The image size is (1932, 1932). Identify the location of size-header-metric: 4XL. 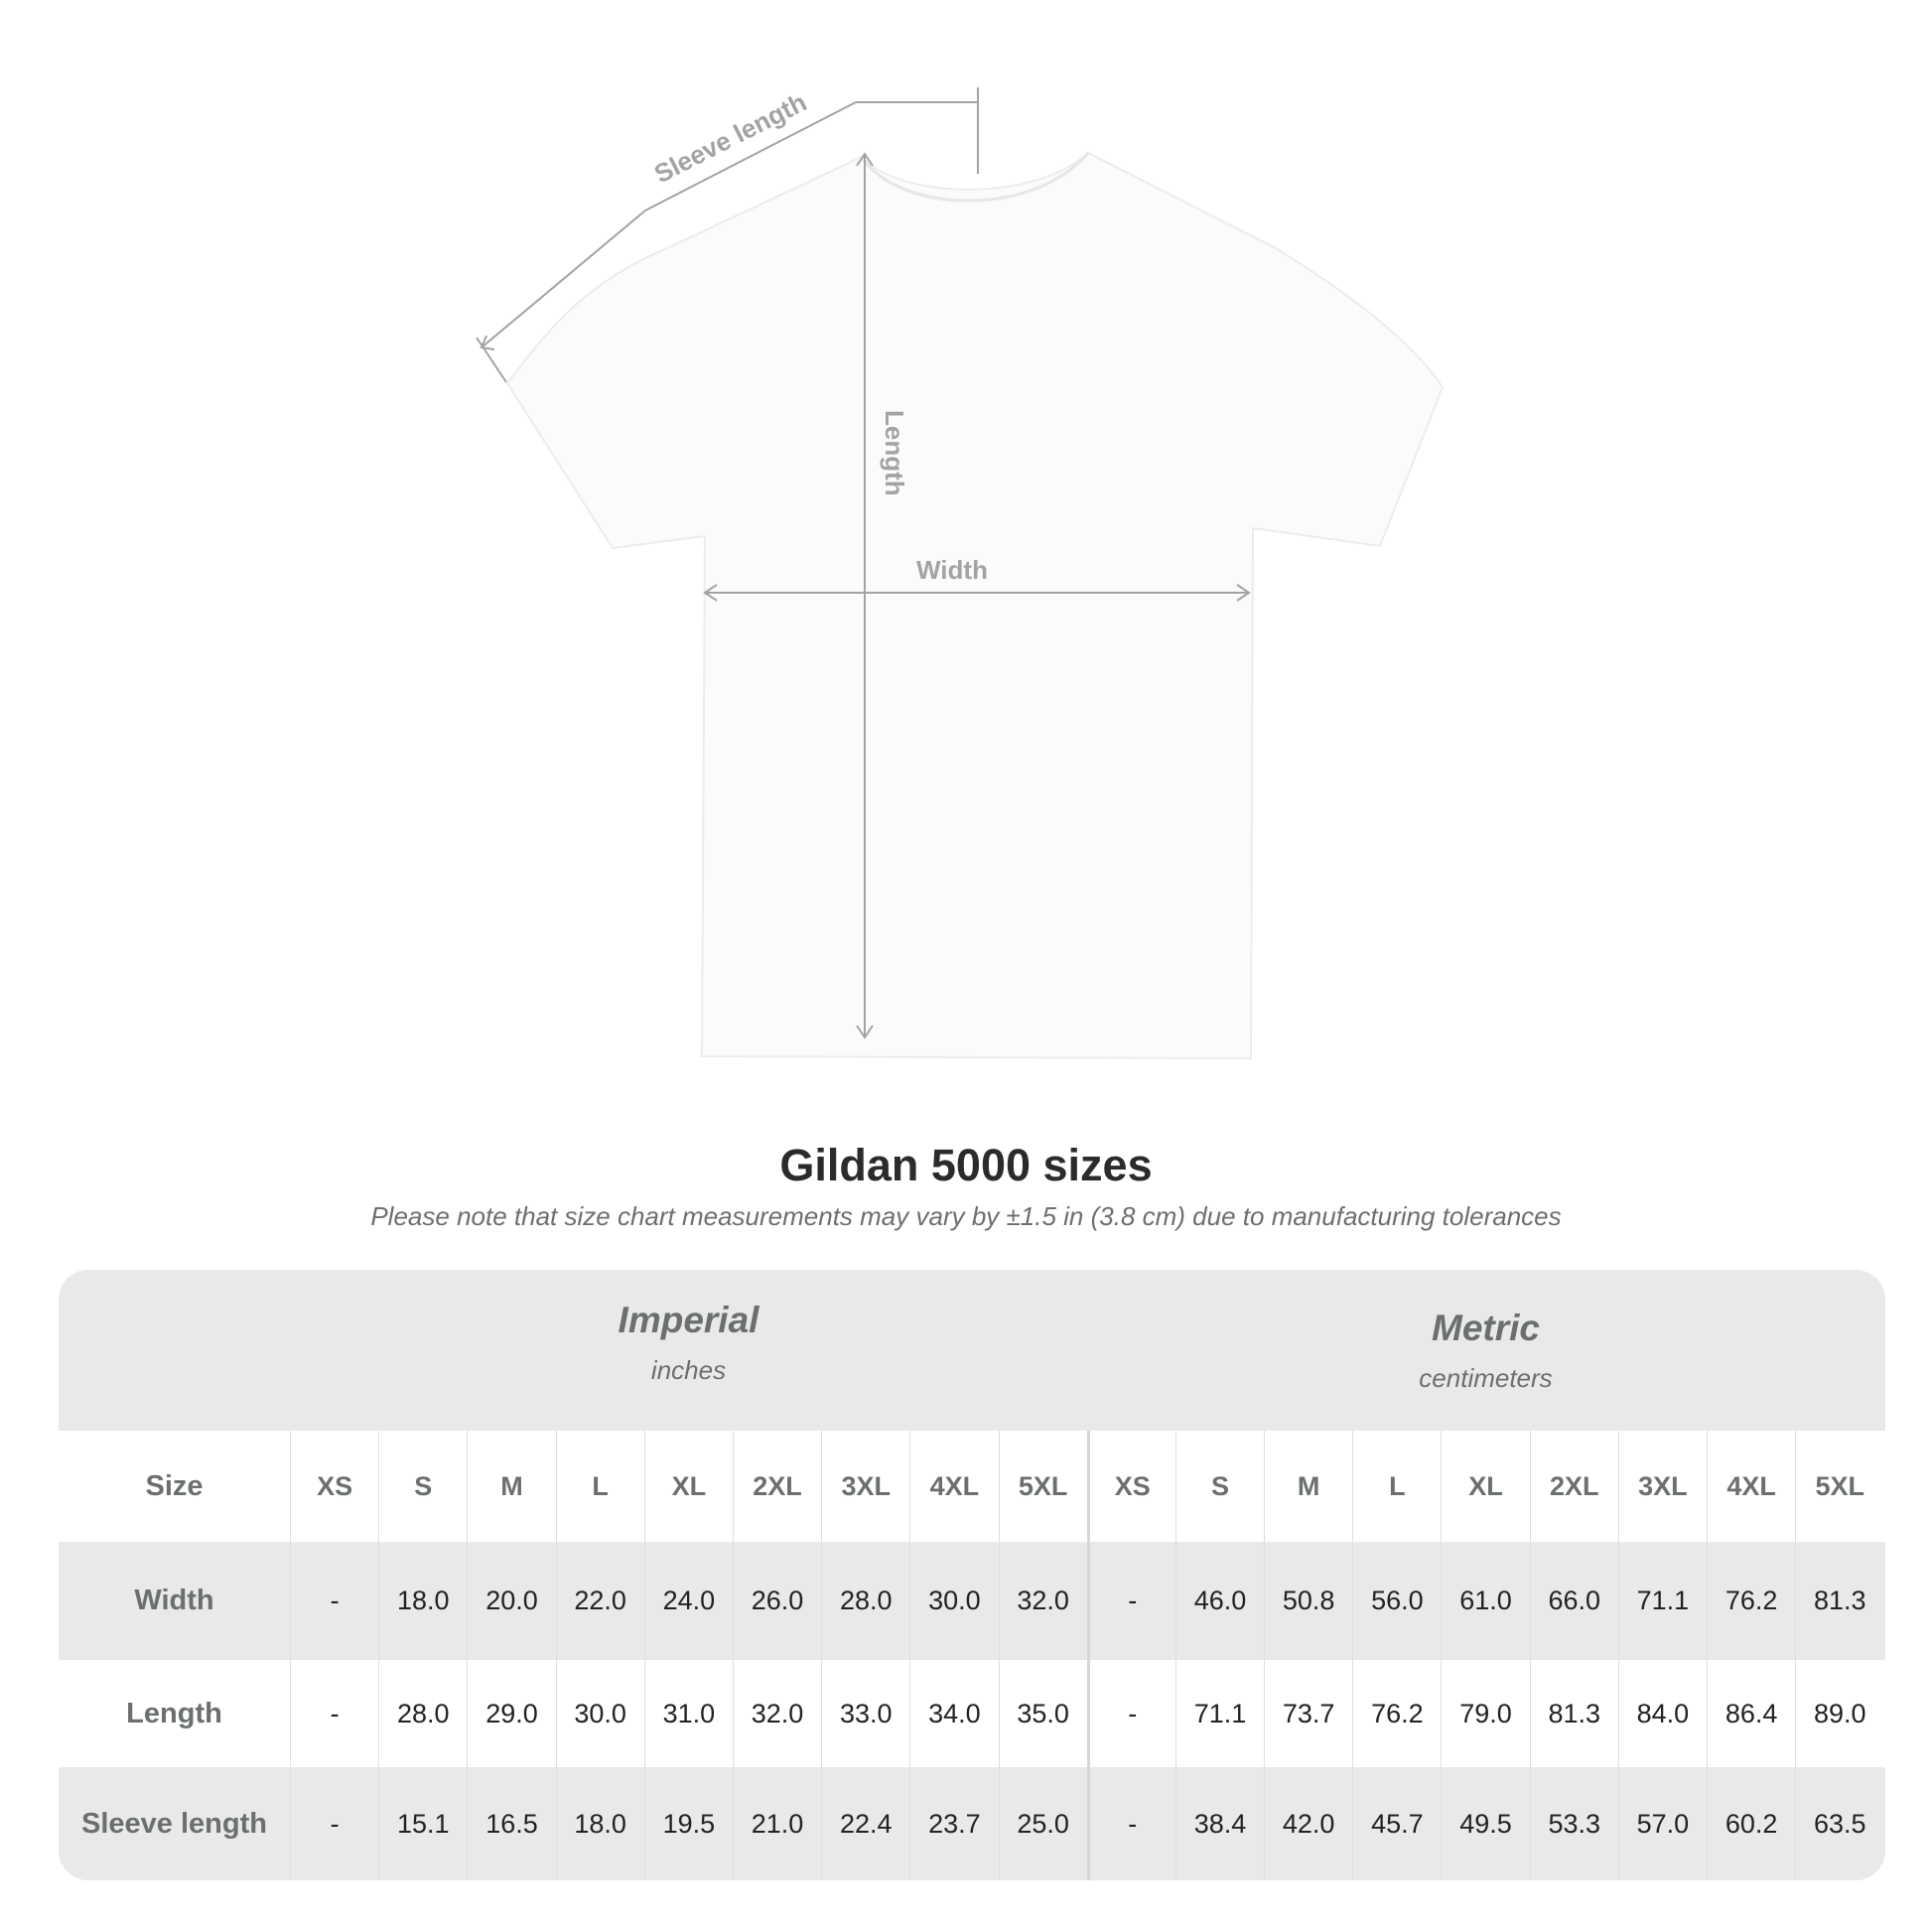
(1751, 1486).